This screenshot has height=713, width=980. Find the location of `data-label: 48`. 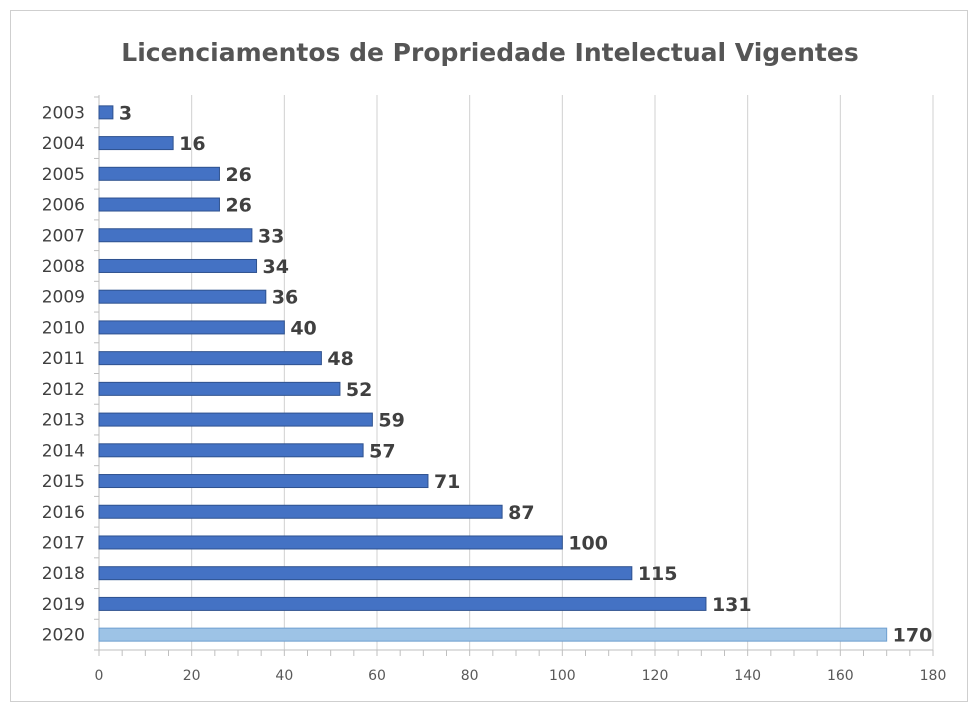

data-label: 48 is located at coordinates (340, 359).